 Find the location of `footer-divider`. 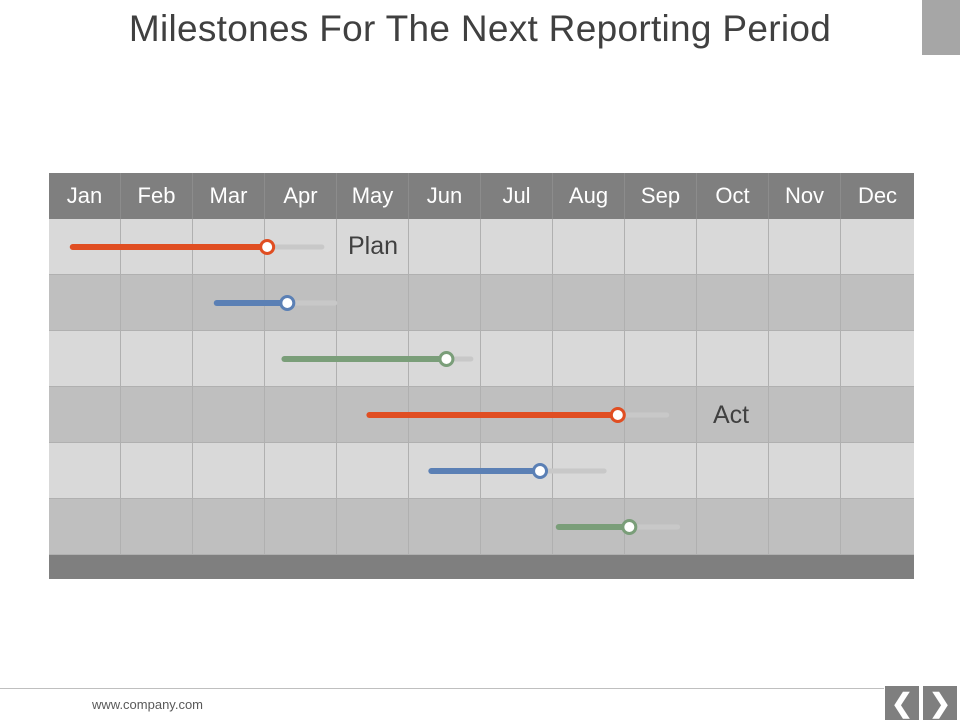

footer-divider is located at coordinates (442, 688).